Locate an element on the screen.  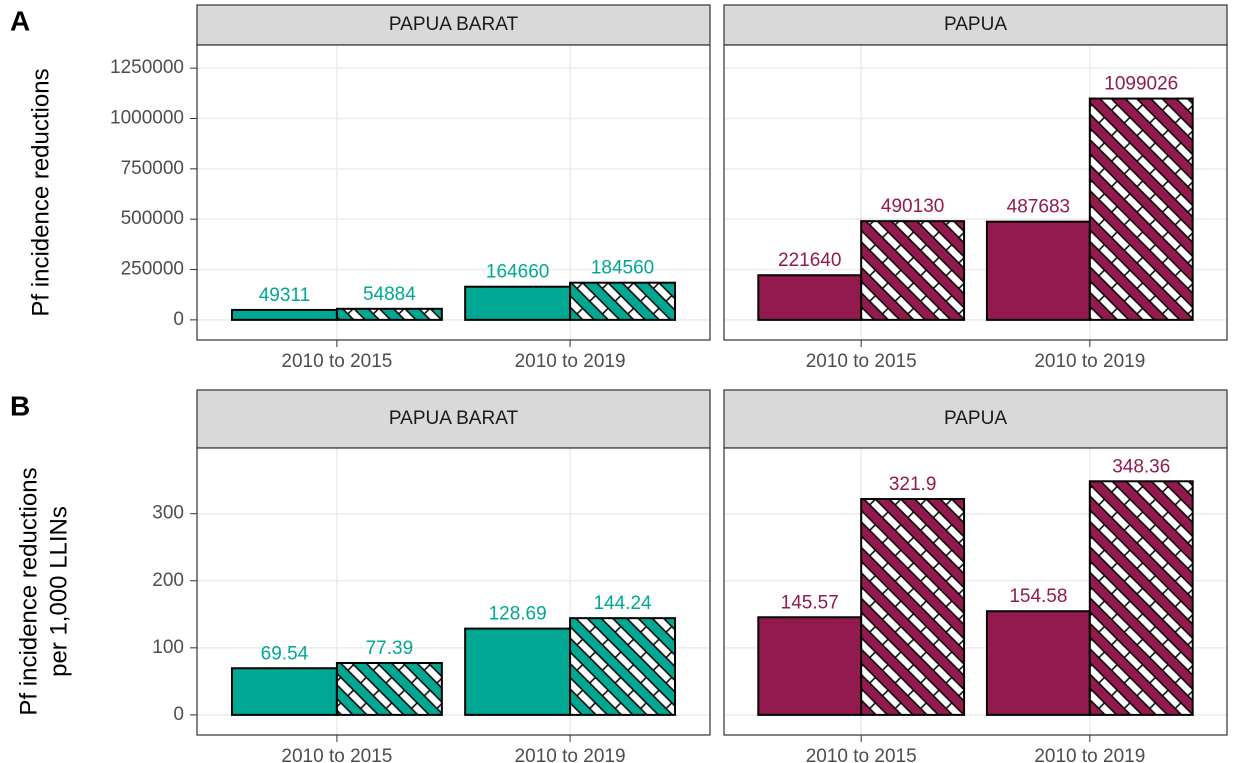
value-label: 487683 is located at coordinates (1038, 207).